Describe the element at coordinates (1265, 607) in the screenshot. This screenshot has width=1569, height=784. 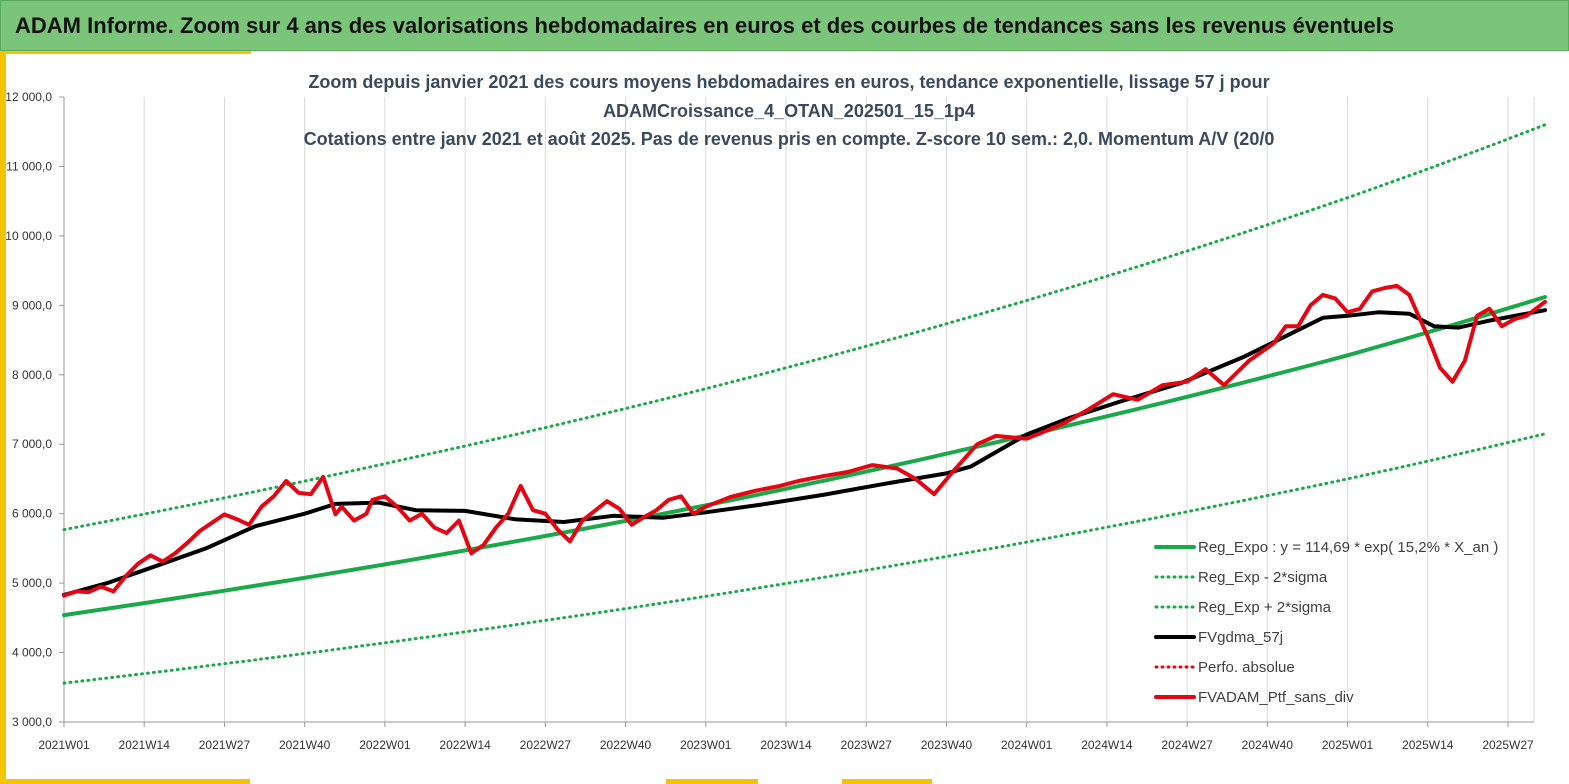
I see `legend-label: Reg_Exp + 2*sigma` at that location.